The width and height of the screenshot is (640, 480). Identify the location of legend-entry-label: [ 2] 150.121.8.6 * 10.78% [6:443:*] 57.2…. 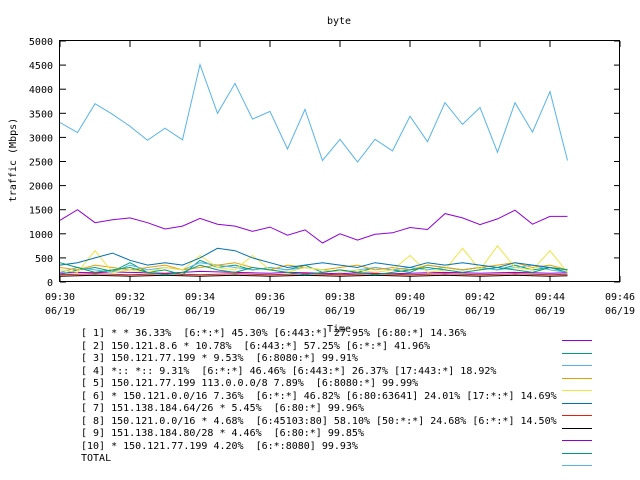
(256, 346).